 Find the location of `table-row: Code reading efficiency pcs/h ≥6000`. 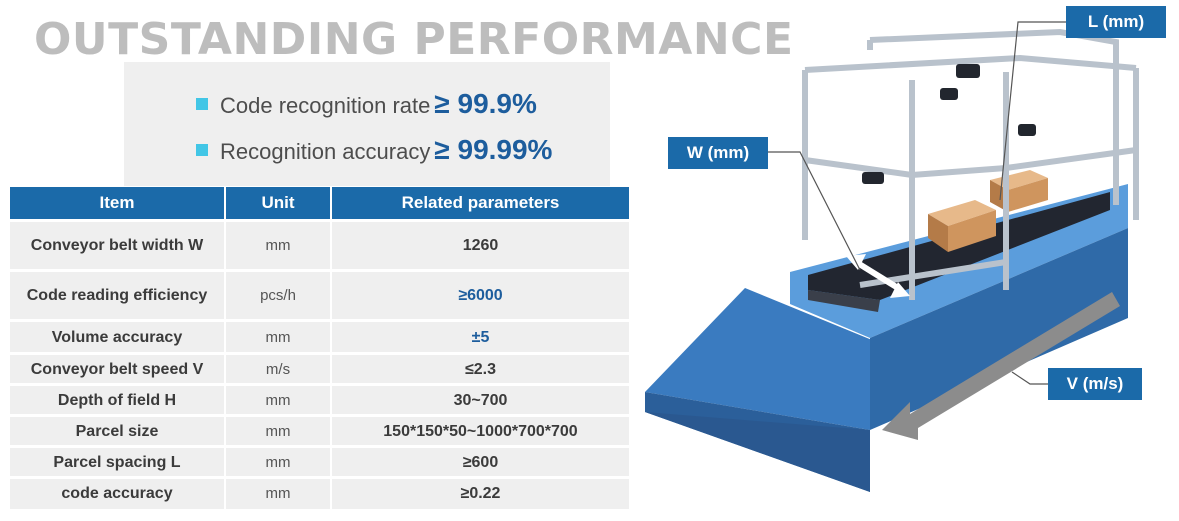

table-row: Code reading efficiency pcs/h ≥6000 is located at coordinates (319, 295).